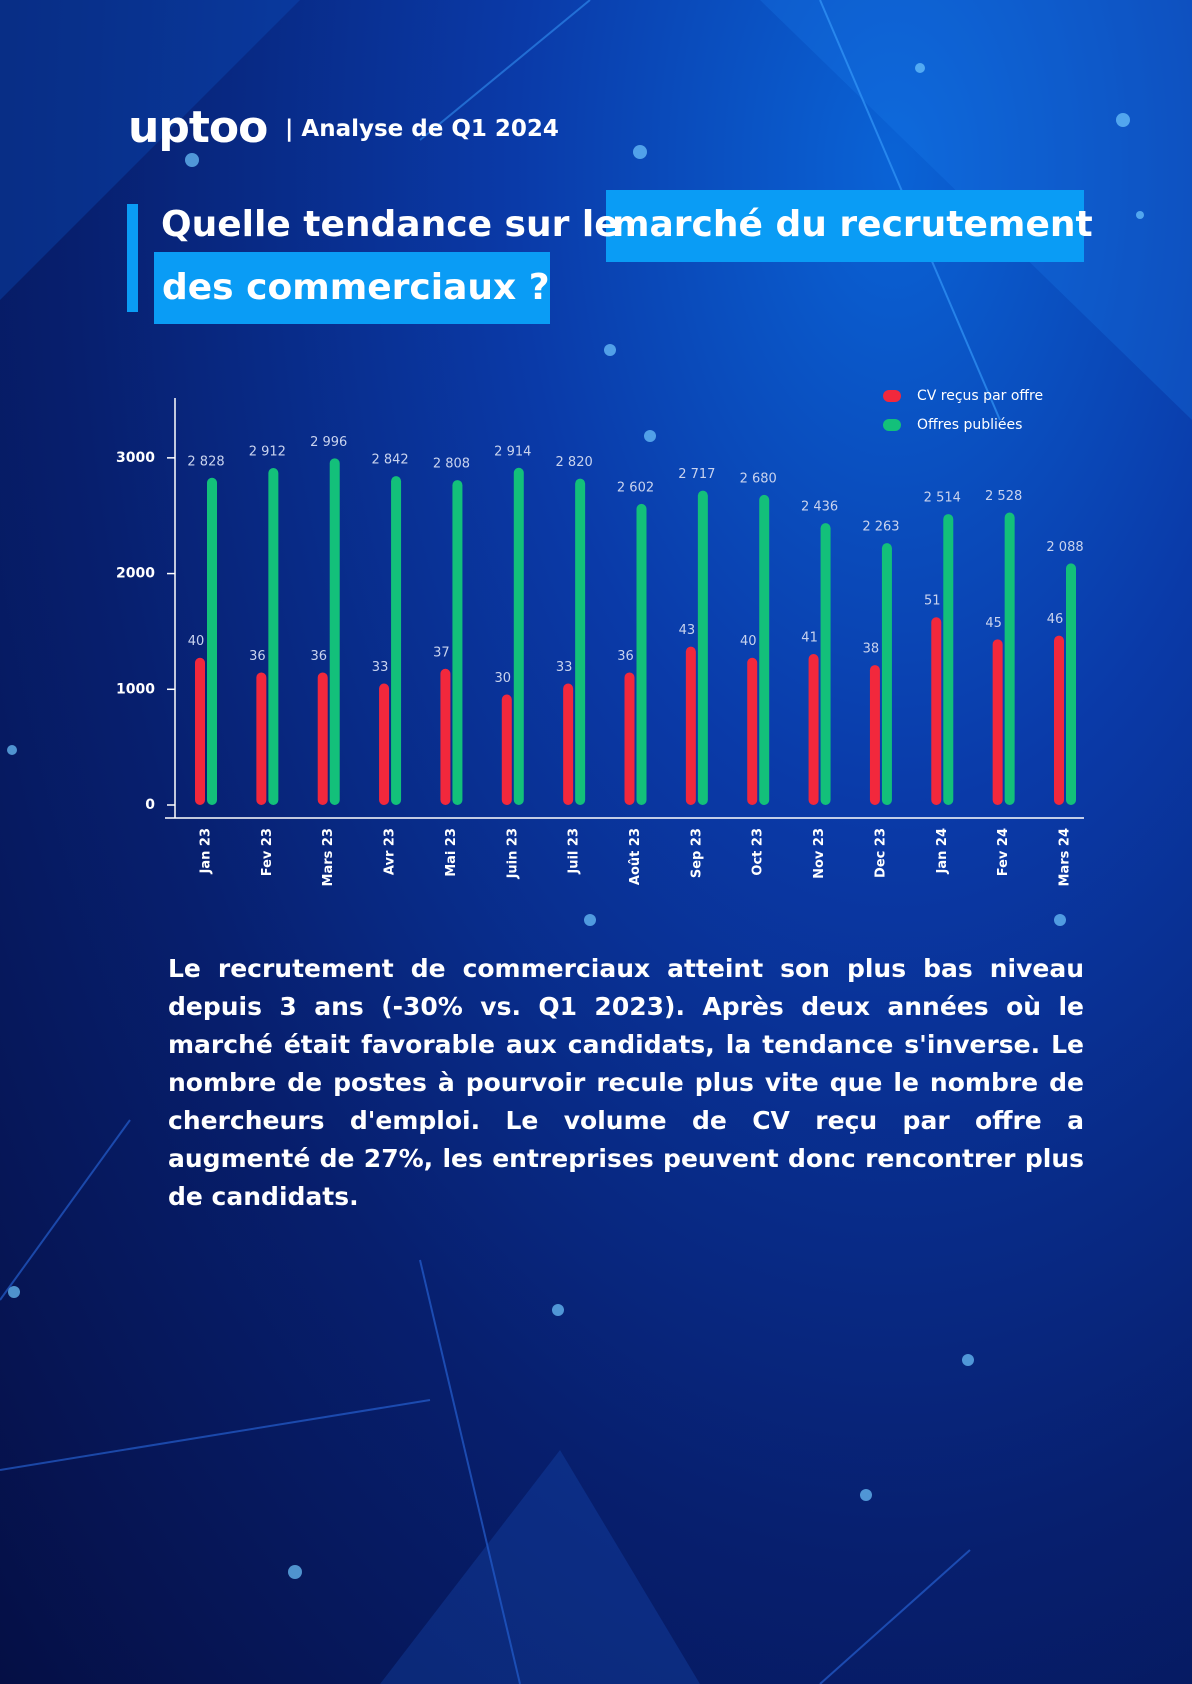 The image size is (1192, 1684). Describe the element at coordinates (451, 464) in the screenshot. I see `data-label: 2 808` at that location.